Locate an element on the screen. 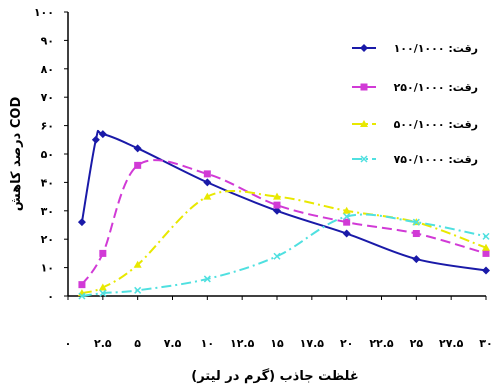 The image size is (501, 392). legend-label: رقت: ۵۰۰/۱۰۰۰ is located at coordinates (436, 124).